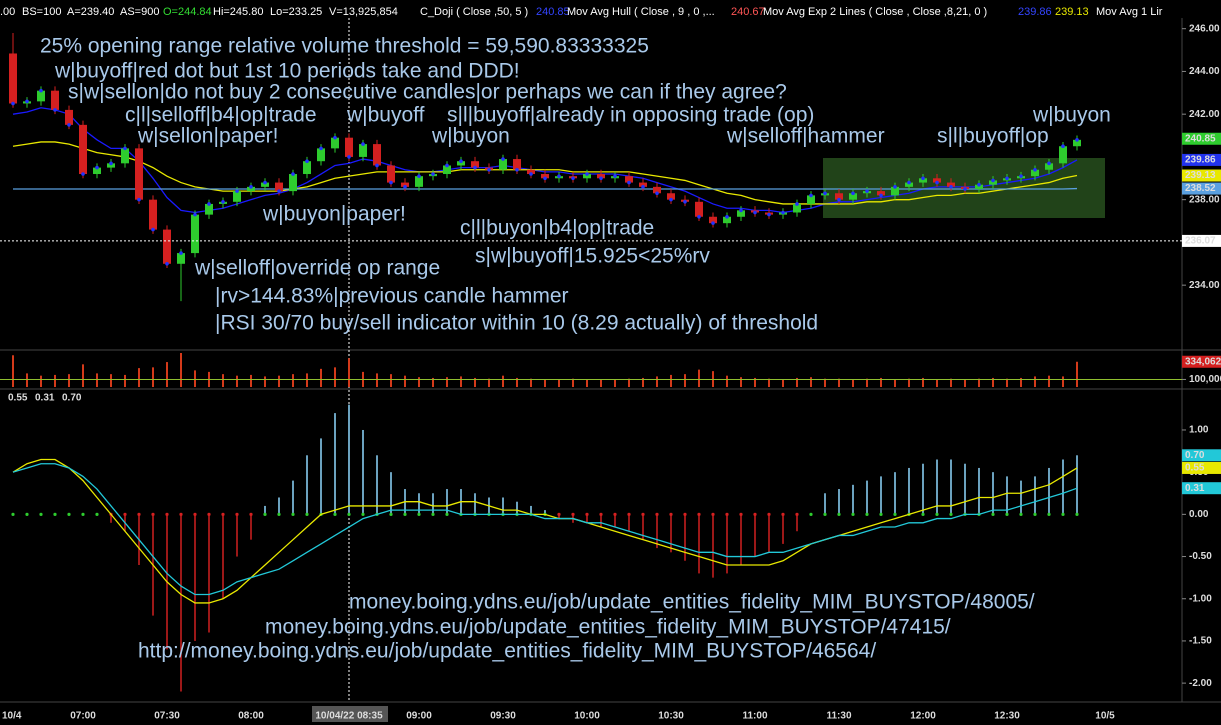 The height and width of the screenshot is (725, 1221). I want to click on header-item: C_Doji ( Close ,50, 5 ), so click(474, 12).